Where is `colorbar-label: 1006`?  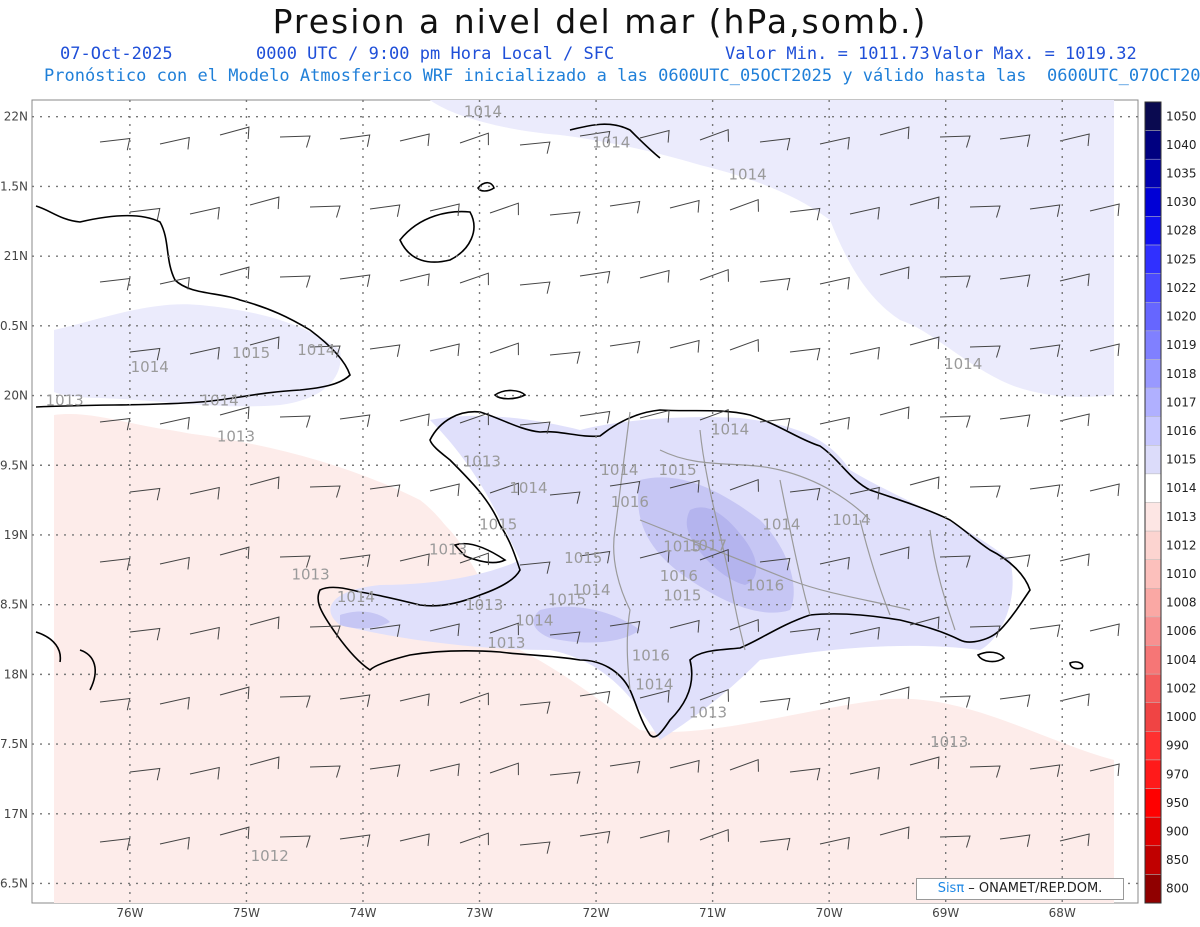 colorbar-label: 1006 is located at coordinates (1181, 631).